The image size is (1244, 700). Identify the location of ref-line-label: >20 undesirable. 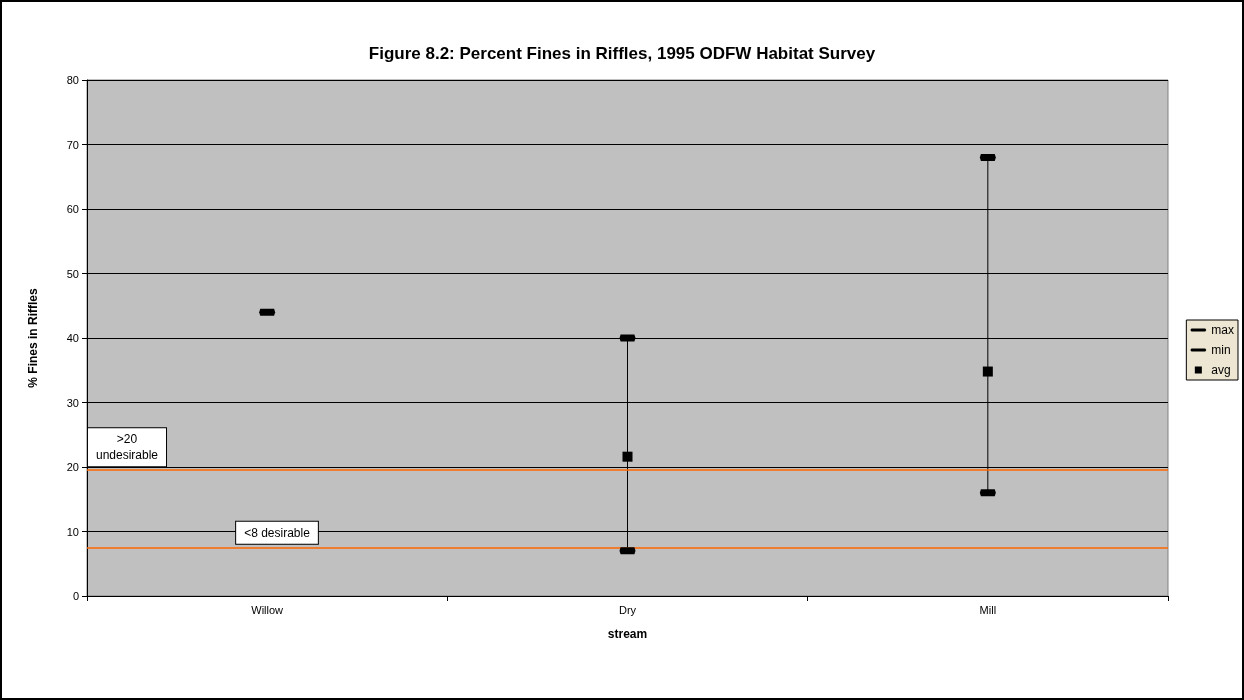
(127, 447).